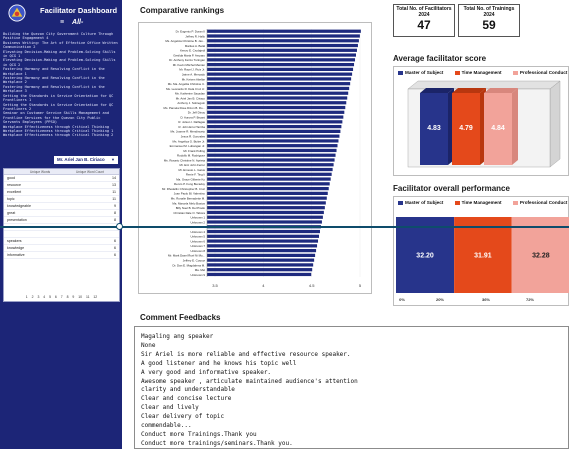 This screenshot has width=569, height=449. What do you see at coordinates (191, 32) in the screenshot?
I see `rank-name-label: Dr. Eugenio P. Duran II` at bounding box center [191, 32].